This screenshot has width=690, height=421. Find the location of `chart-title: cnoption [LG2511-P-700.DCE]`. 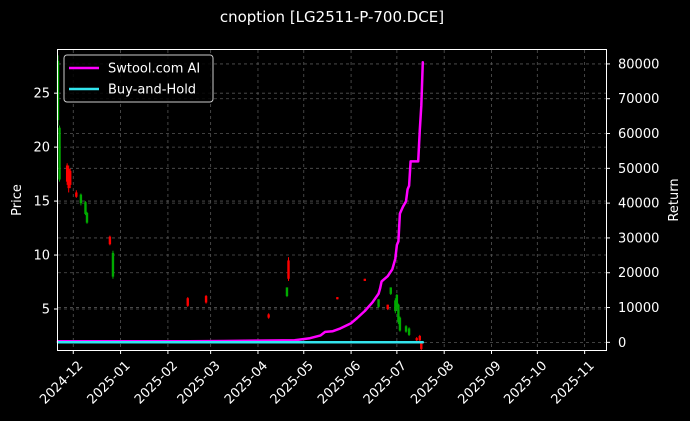

chart-title: cnoption [LG2511-P-700.DCE] is located at coordinates (332, 17).